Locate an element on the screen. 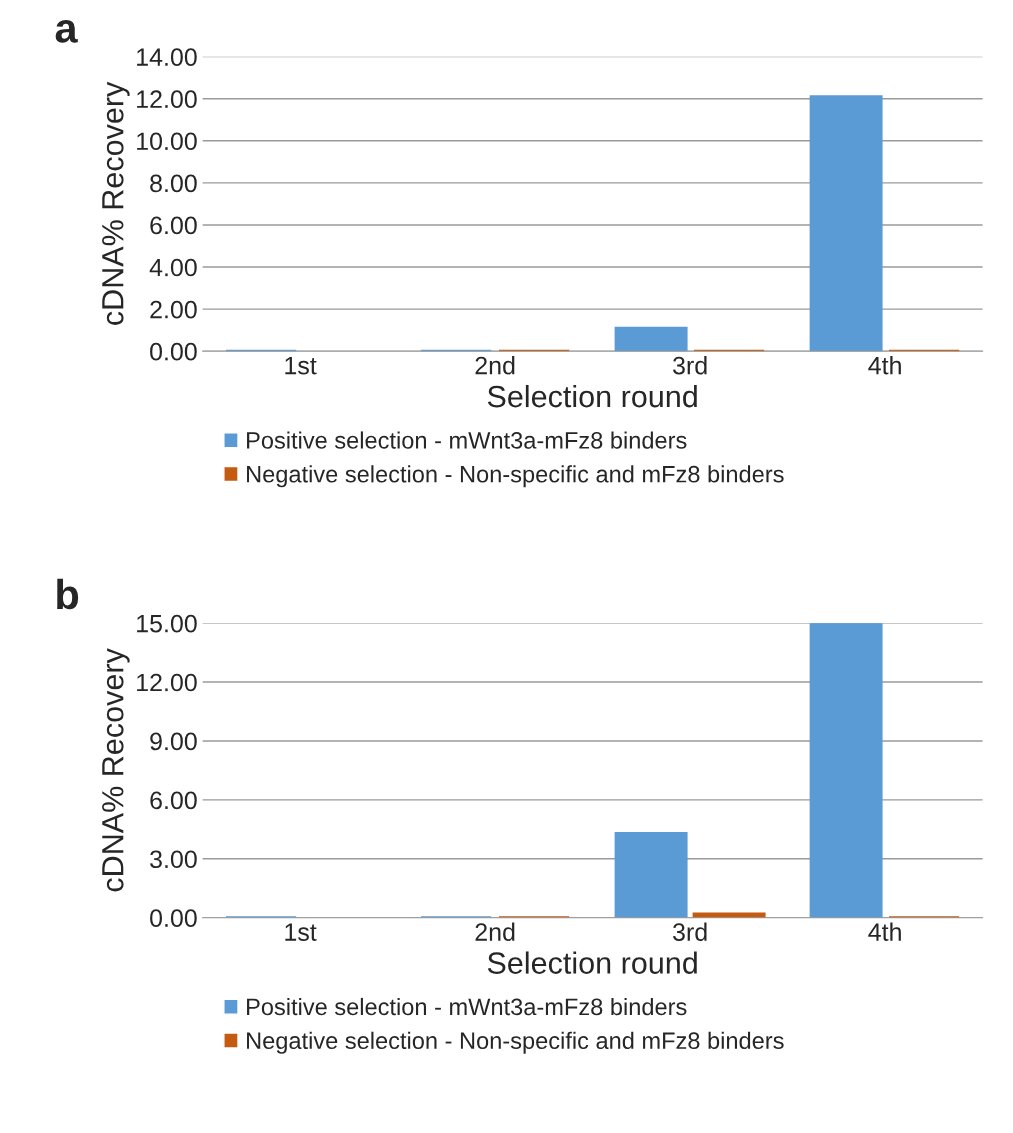 The height and width of the screenshot is (1133, 1013). y-tick-label: 2.00 is located at coordinates (173, 309).